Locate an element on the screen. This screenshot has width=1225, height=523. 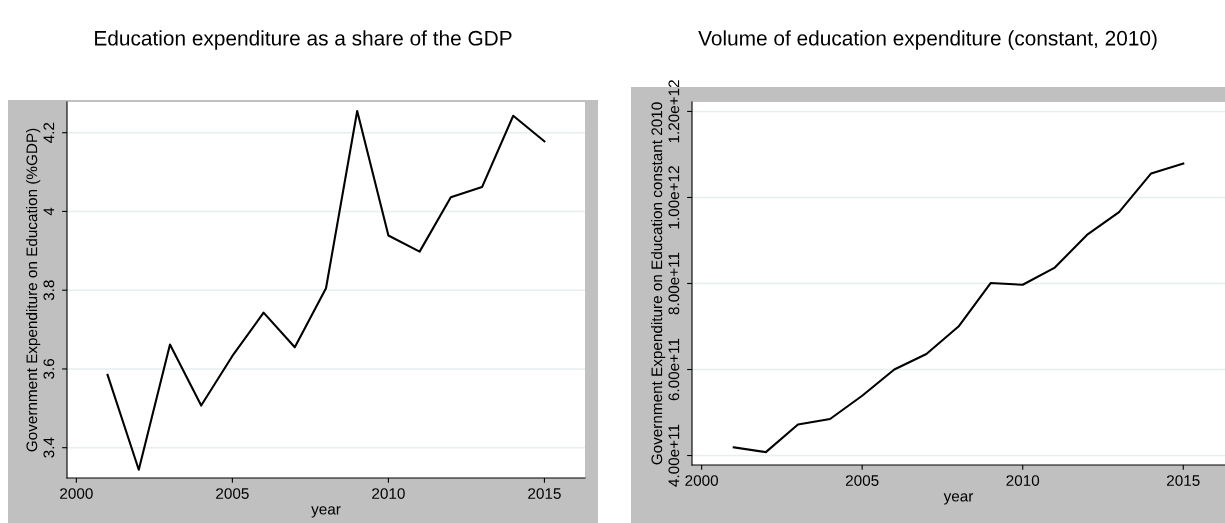
y-tick-label: 4 is located at coordinates (49, 211).